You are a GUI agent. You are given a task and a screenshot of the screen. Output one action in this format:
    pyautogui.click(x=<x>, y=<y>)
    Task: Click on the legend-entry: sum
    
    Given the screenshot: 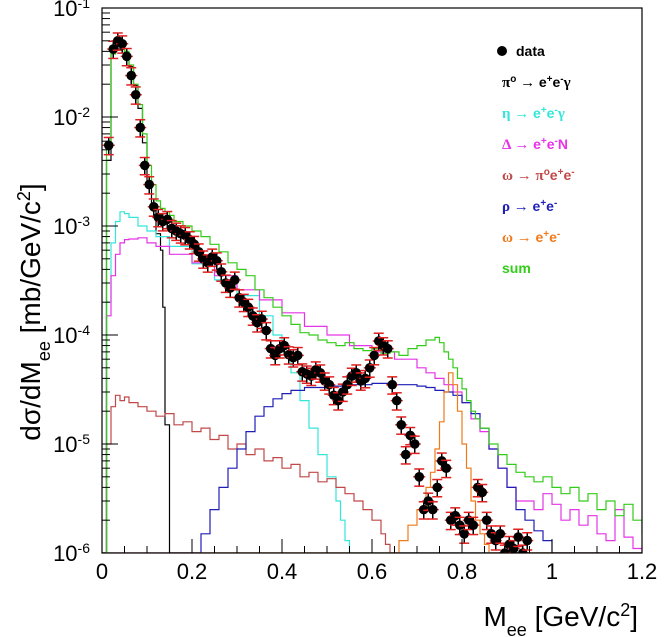 What is the action you would take?
    pyautogui.click(x=516, y=268)
    